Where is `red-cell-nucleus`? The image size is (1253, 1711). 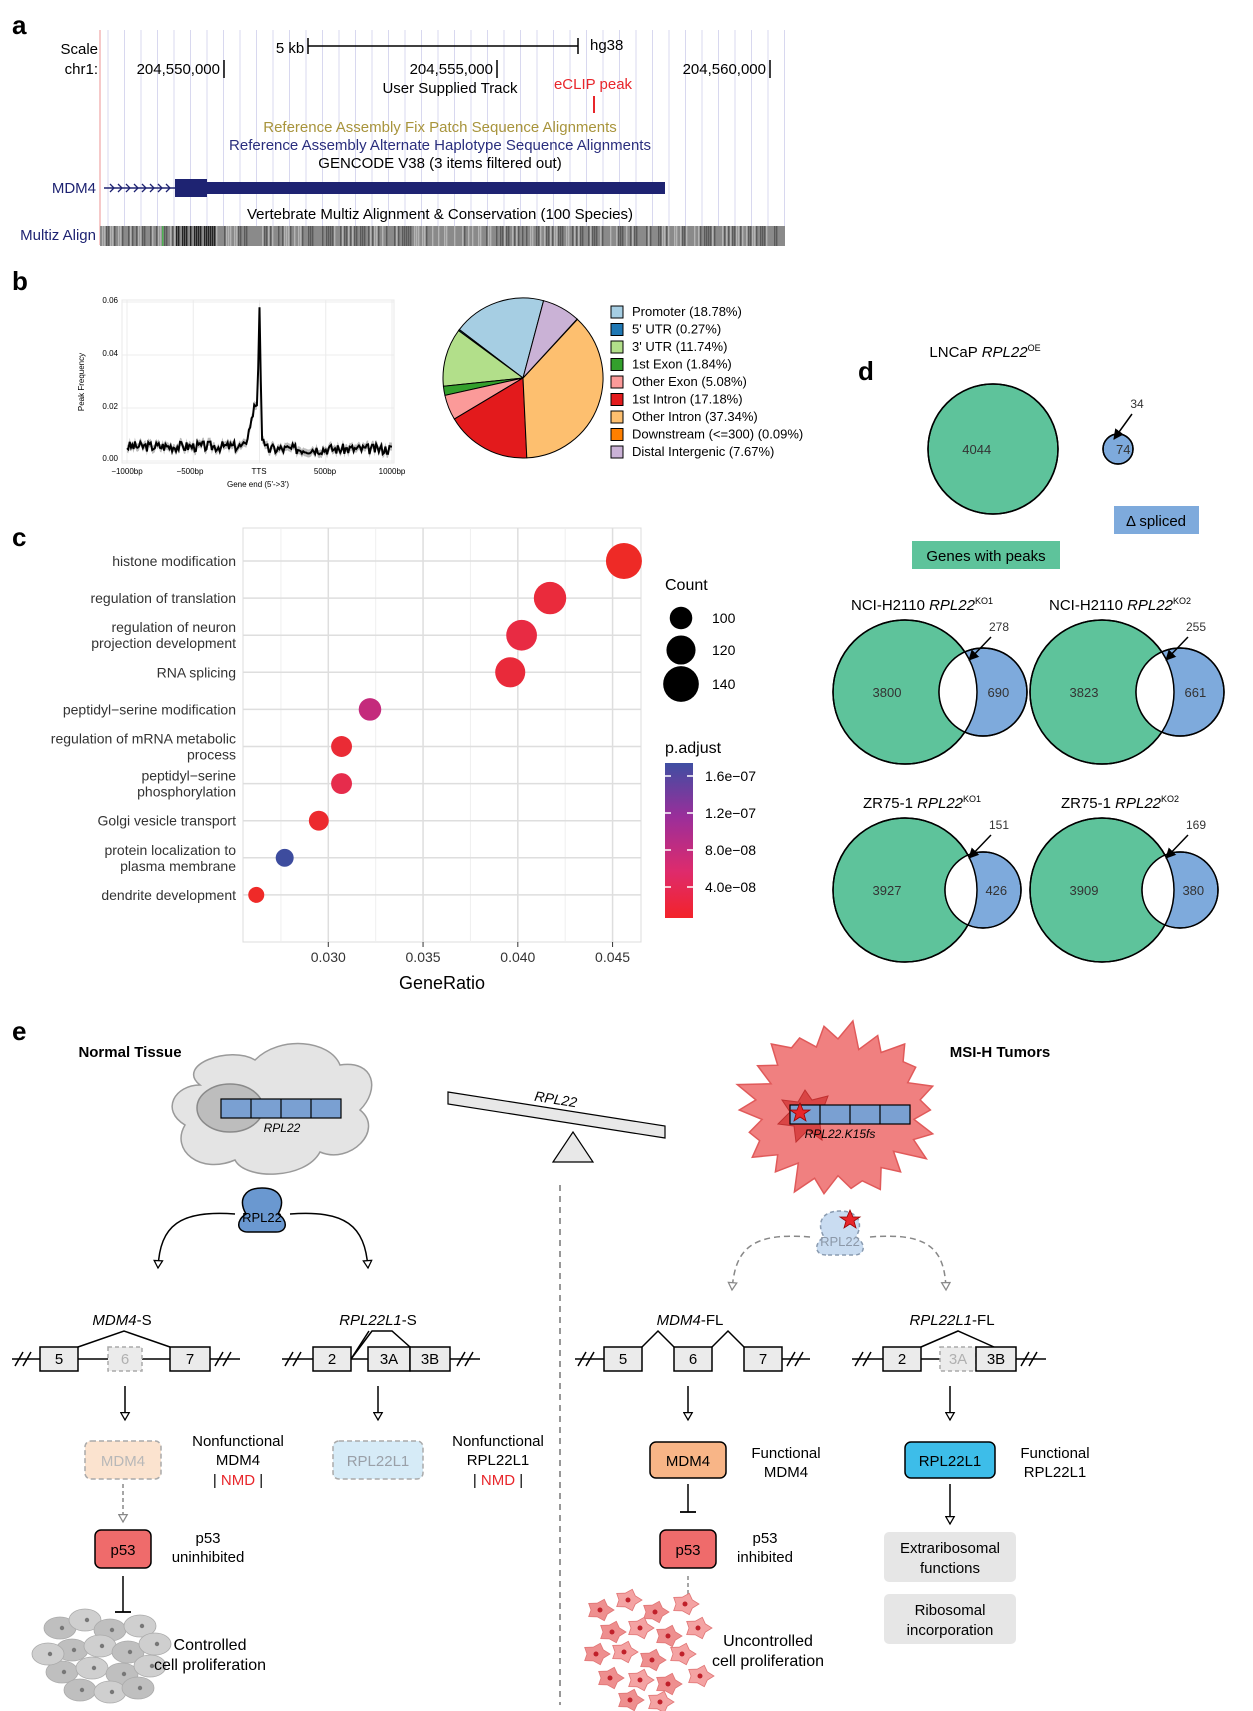 red-cell-nucleus is located at coordinates (610, 1678).